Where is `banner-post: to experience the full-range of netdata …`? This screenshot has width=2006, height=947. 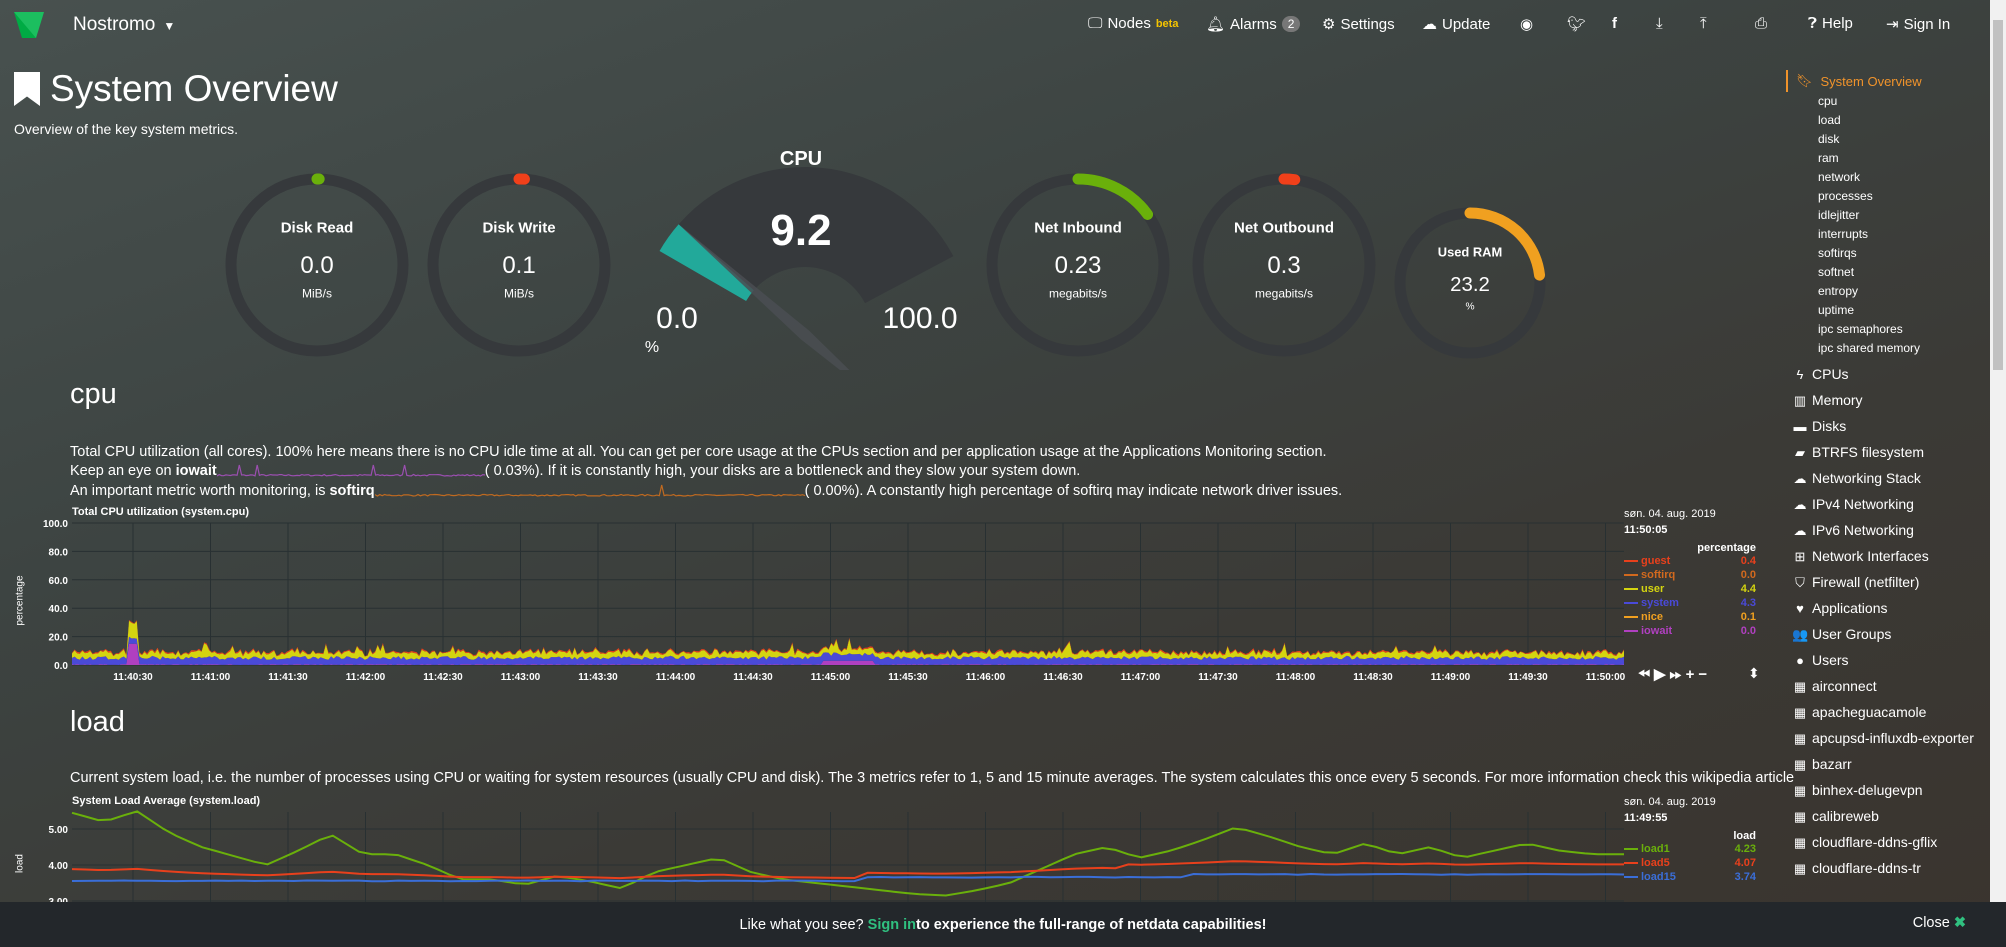
banner-post: to experience the full-range of netdata … is located at coordinates (1091, 924).